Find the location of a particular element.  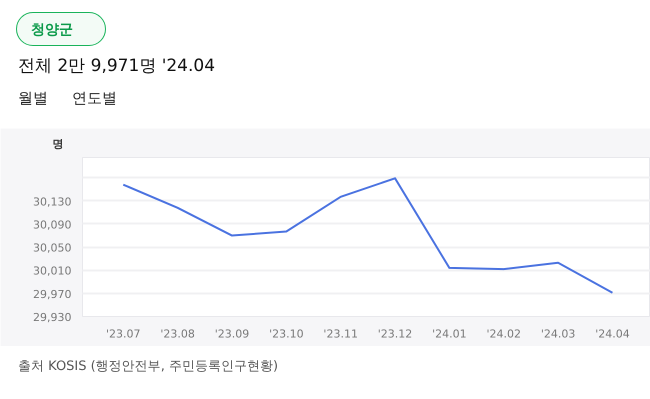

x-tick-label: '23.09 is located at coordinates (232, 334).